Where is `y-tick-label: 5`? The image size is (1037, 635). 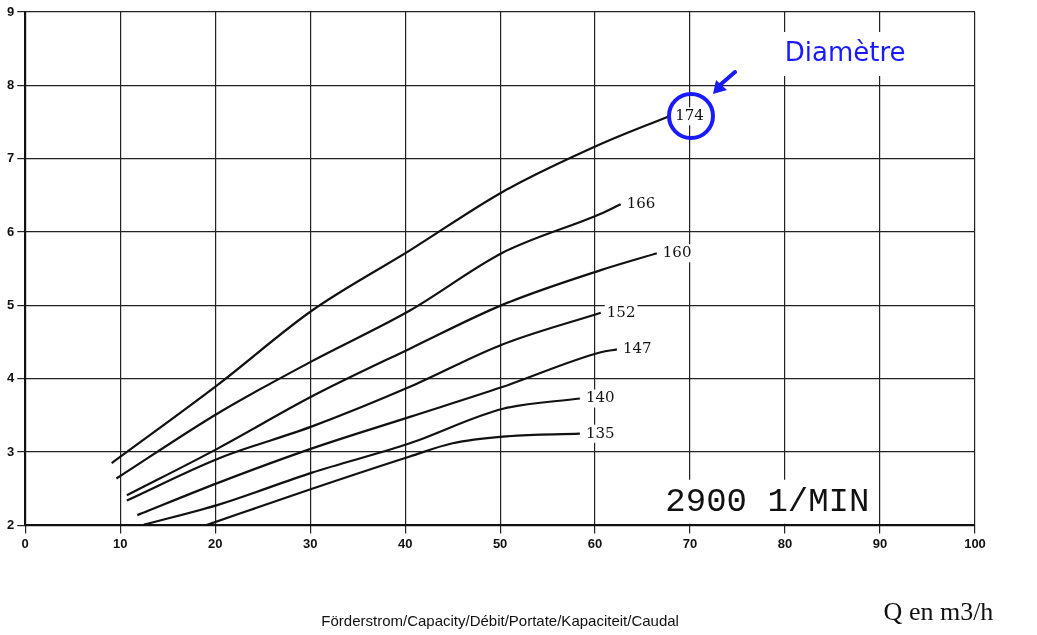 y-tick-label: 5 is located at coordinates (11, 304).